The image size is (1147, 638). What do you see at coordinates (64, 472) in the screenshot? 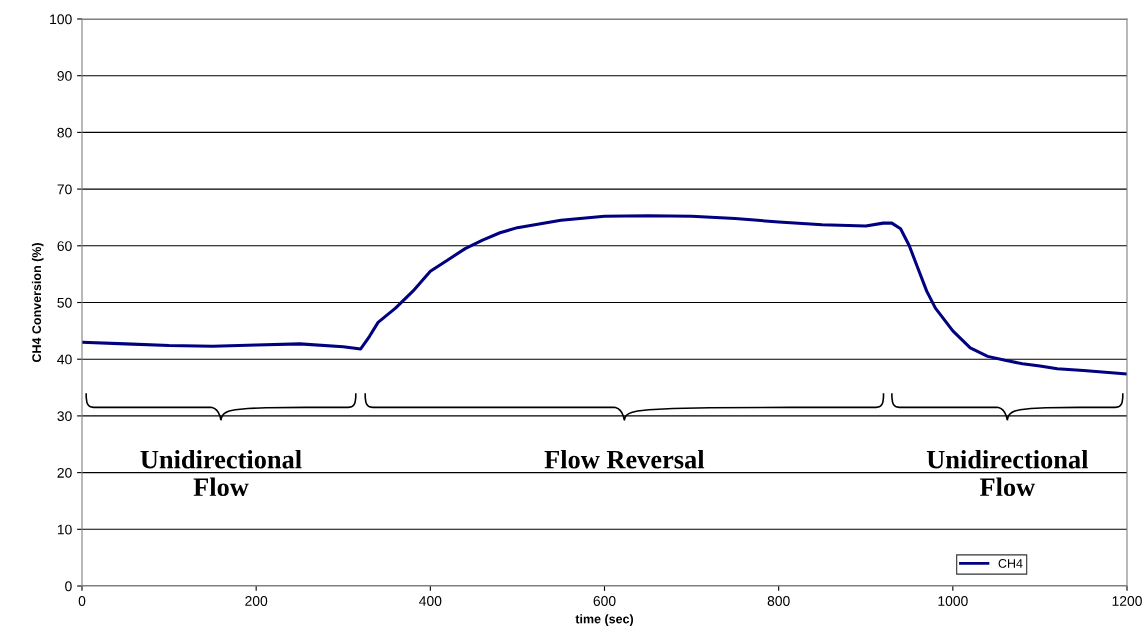
I see `y-tick-label: 20` at bounding box center [64, 472].